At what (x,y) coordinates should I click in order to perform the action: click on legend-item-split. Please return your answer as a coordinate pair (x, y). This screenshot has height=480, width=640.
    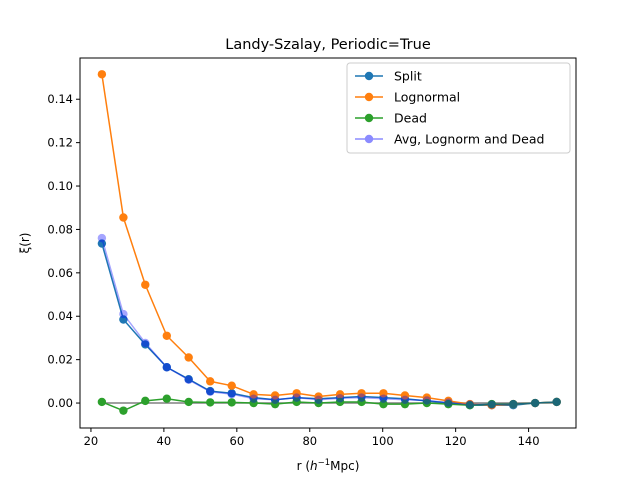
    Looking at the image, I should click on (369, 76).